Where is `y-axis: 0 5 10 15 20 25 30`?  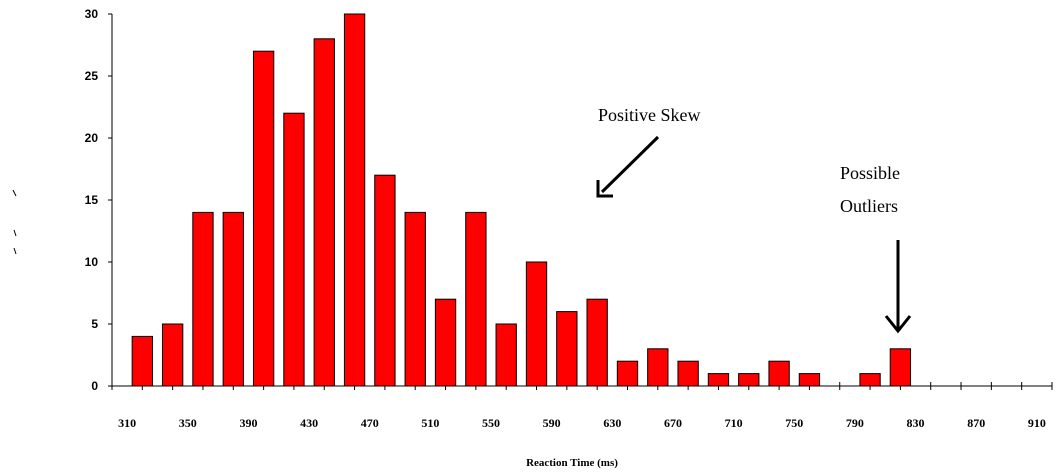
y-axis: 0 5 10 15 20 25 30 is located at coordinates (99, 200).